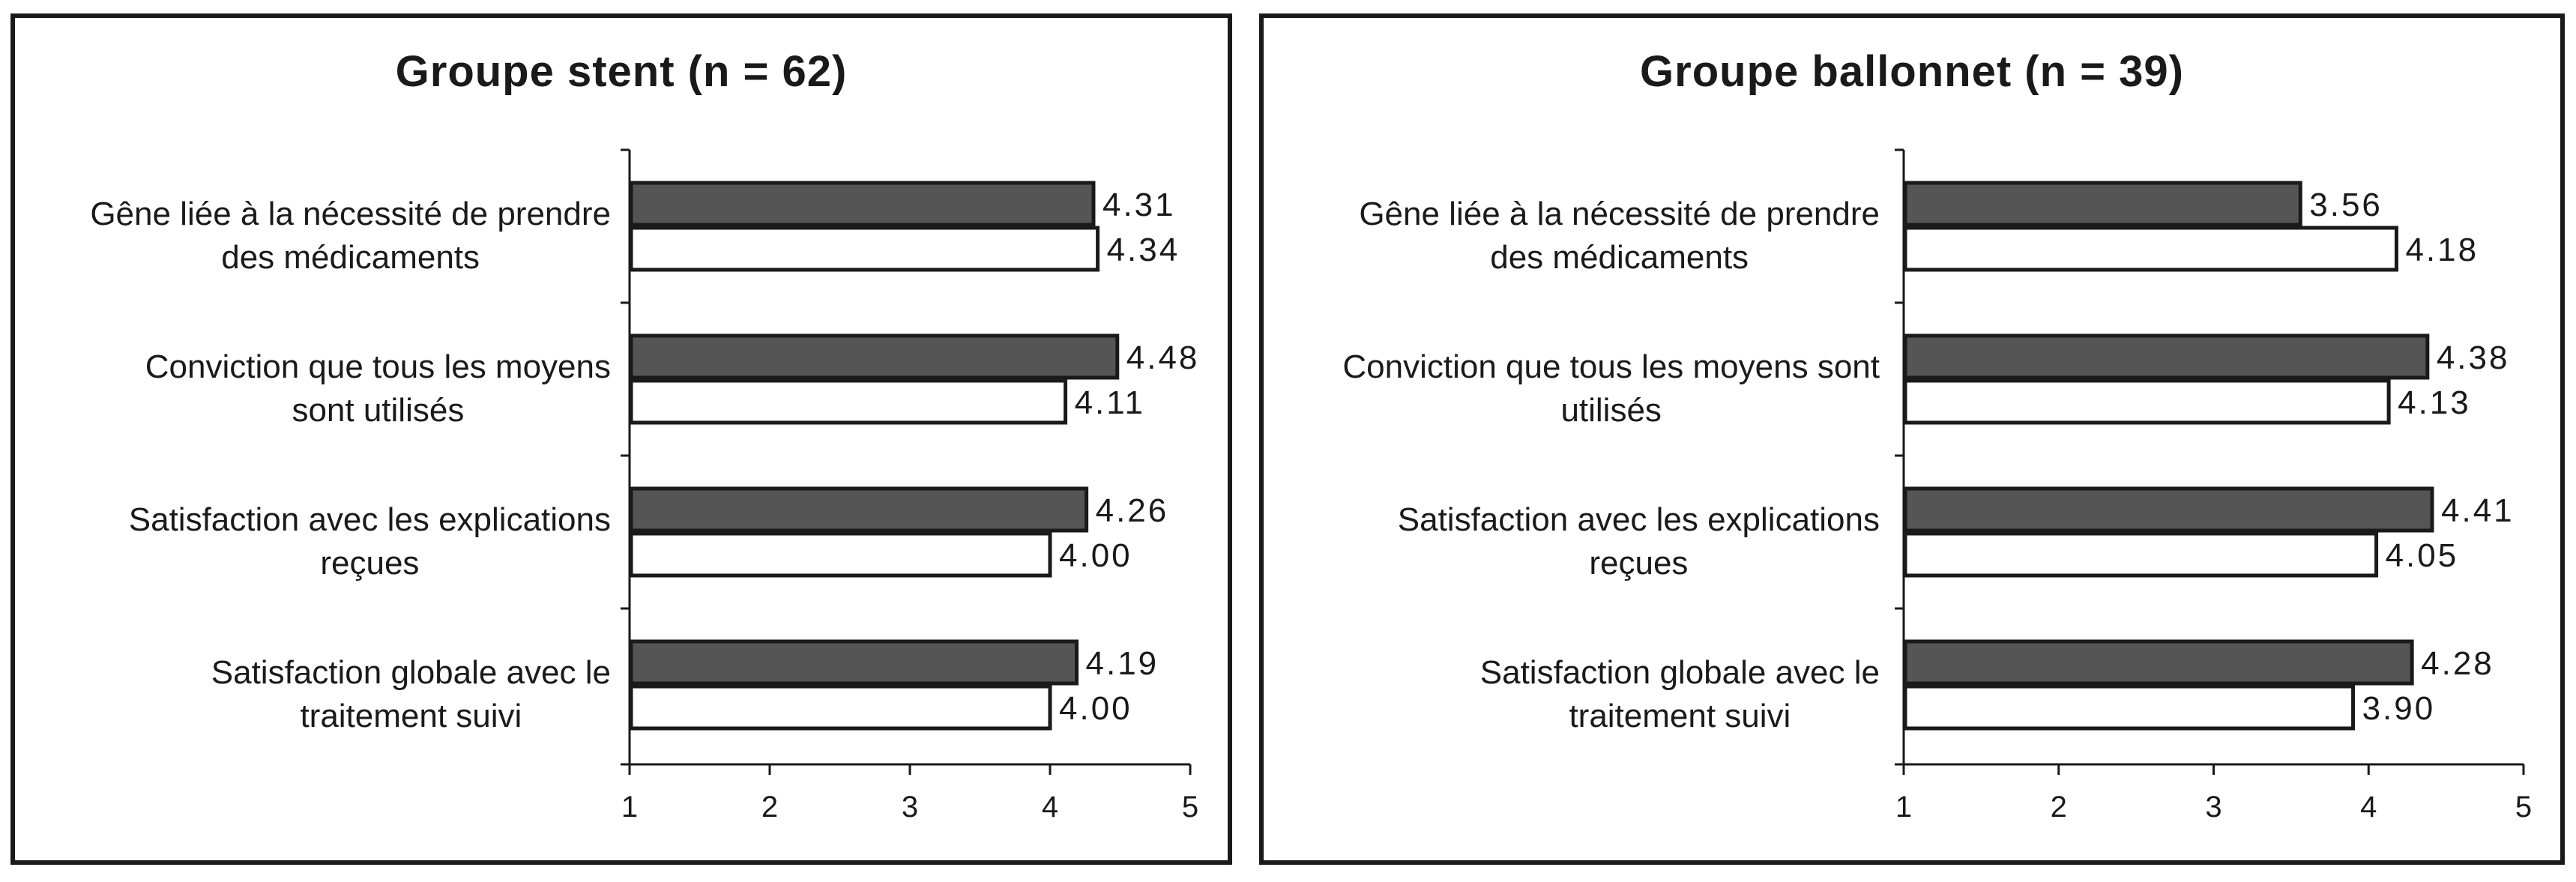 The height and width of the screenshot is (882, 2576). I want to click on value-label: 4.18, so click(2442, 250).